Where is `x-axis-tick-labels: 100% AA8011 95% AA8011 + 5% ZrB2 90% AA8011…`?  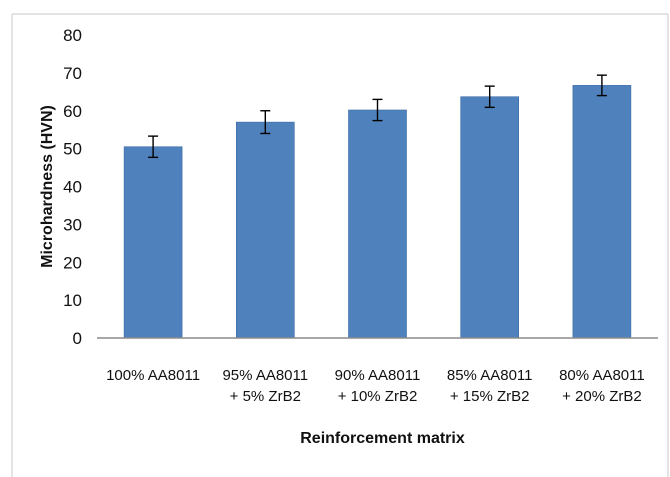 x-axis-tick-labels: 100% AA8011 95% AA8011 + 5% ZrB2 90% AA8011… is located at coordinates (375, 386).